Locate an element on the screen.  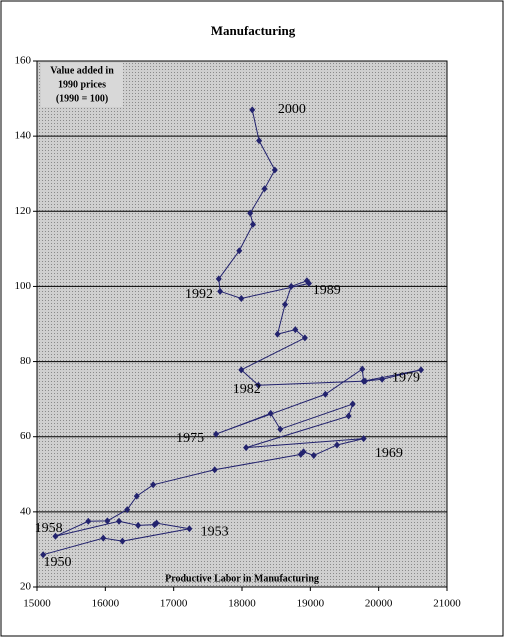
annotation: 1953 is located at coordinates (215, 532).